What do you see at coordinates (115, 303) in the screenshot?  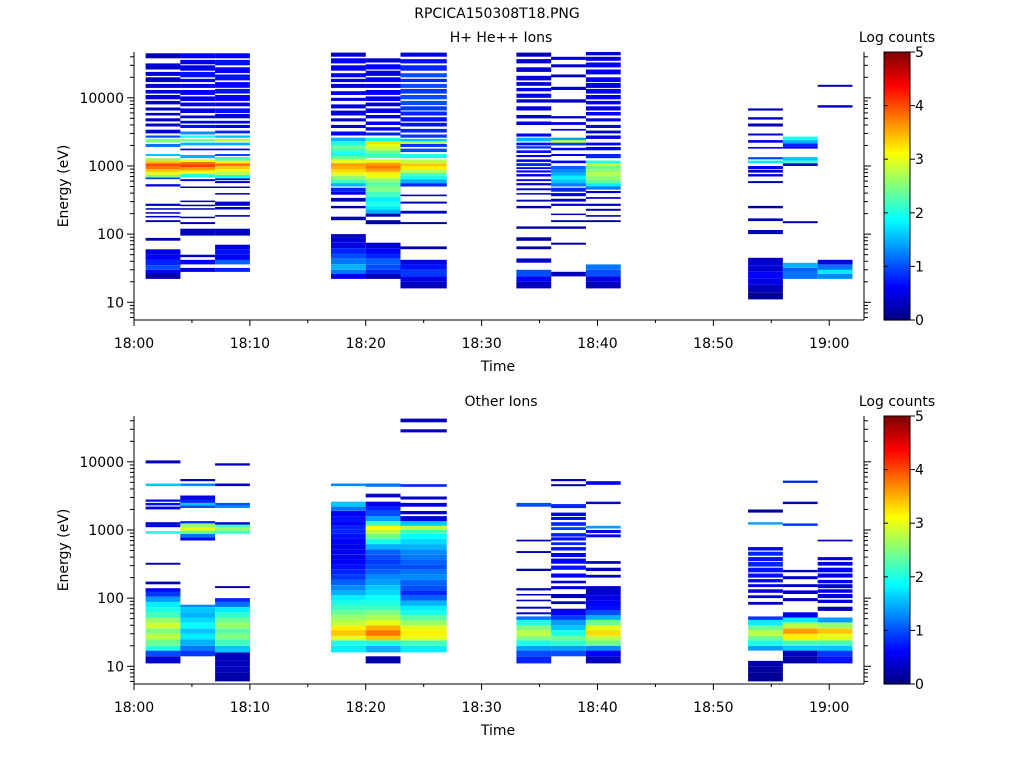 I see `y-tick-label: 10` at bounding box center [115, 303].